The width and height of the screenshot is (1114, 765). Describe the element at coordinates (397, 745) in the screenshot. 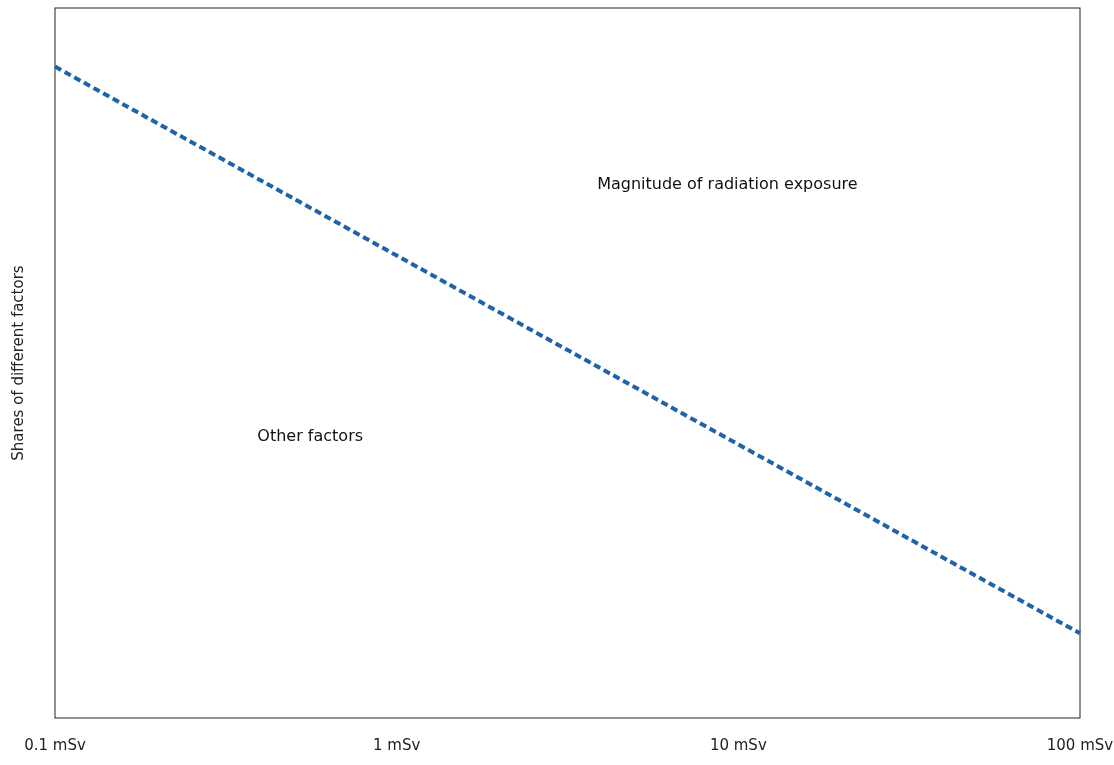

I see `x-tick-label: 1 mSv` at that location.